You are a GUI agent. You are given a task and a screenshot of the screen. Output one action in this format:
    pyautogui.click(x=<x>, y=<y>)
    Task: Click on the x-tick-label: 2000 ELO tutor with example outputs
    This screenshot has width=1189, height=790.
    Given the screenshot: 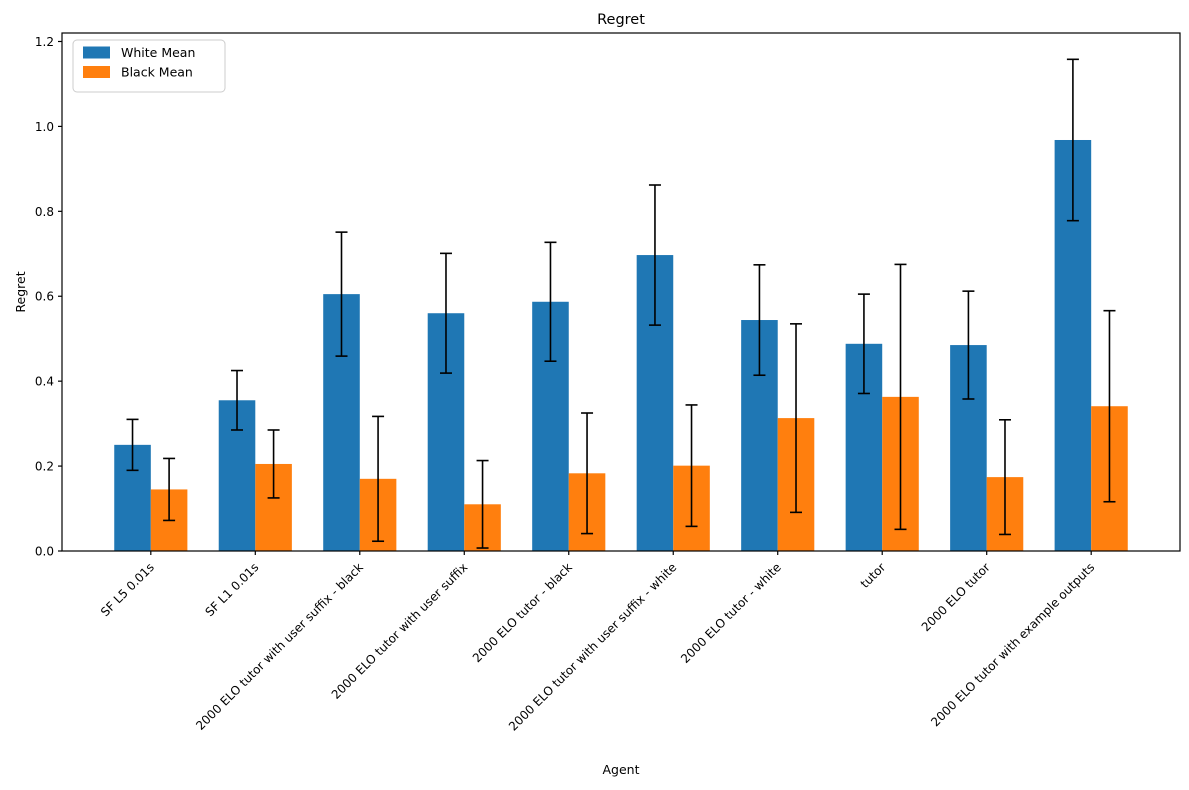 What is the action you would take?
    pyautogui.click(x=1012, y=644)
    